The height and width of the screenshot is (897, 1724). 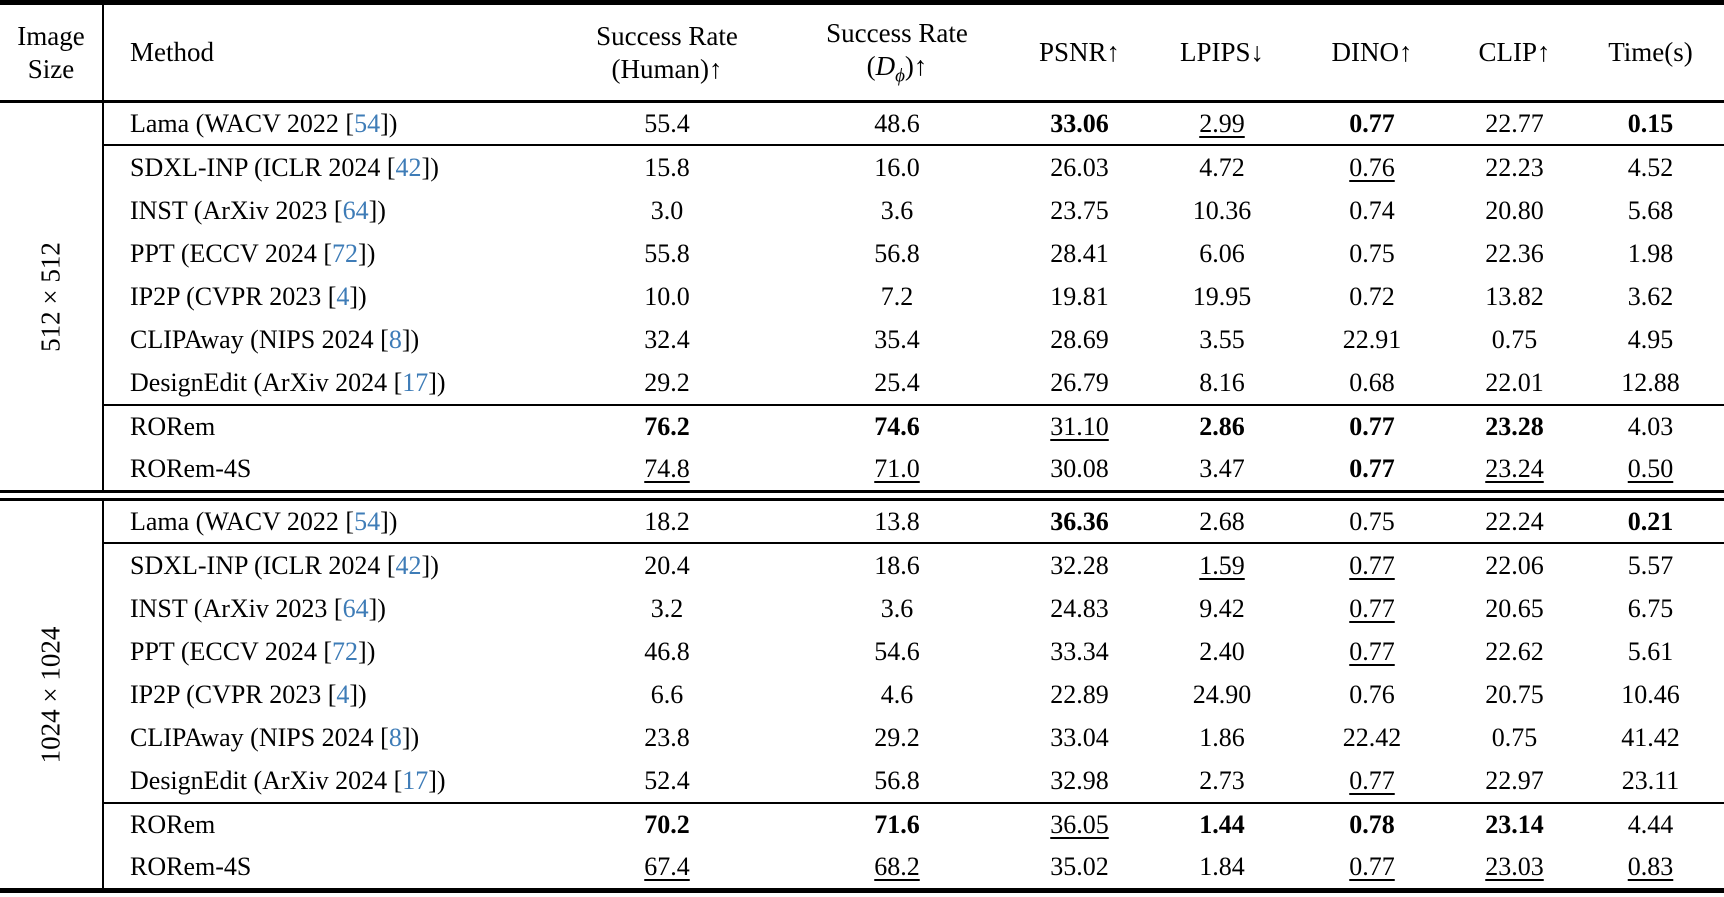 What do you see at coordinates (897, 565) in the screenshot?
I see `value-cell: 18.6` at bounding box center [897, 565].